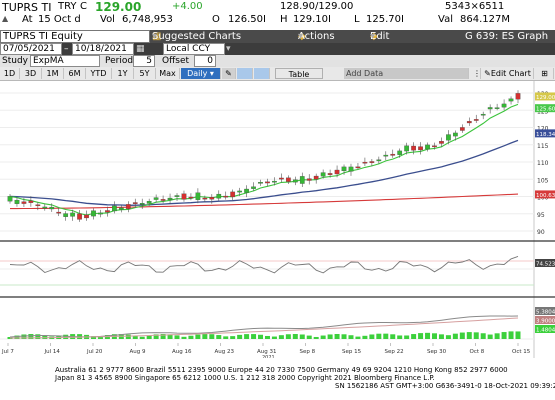 This screenshot has height=400, width=555. Describe the element at coordinates (31, 73) in the screenshot. I see `range-3d: 3D` at that location.